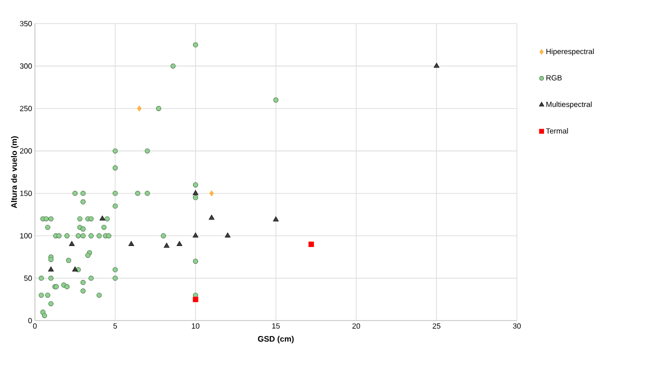 Image resolution: width=662 pixels, height=369 pixels. What do you see at coordinates (276, 340) in the screenshot?
I see `x-axis-title: GSD (cm)` at bounding box center [276, 340].